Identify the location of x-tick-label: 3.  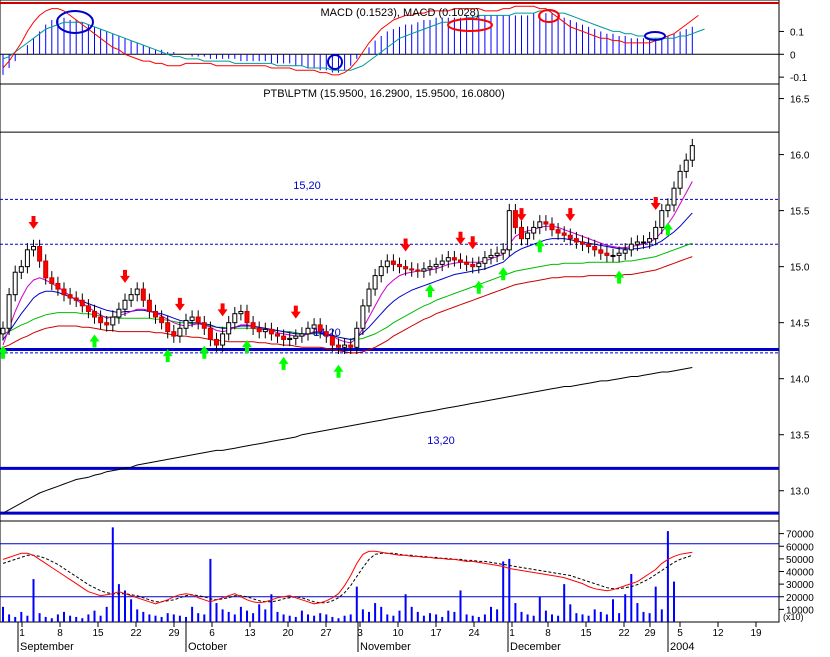
(360, 633).